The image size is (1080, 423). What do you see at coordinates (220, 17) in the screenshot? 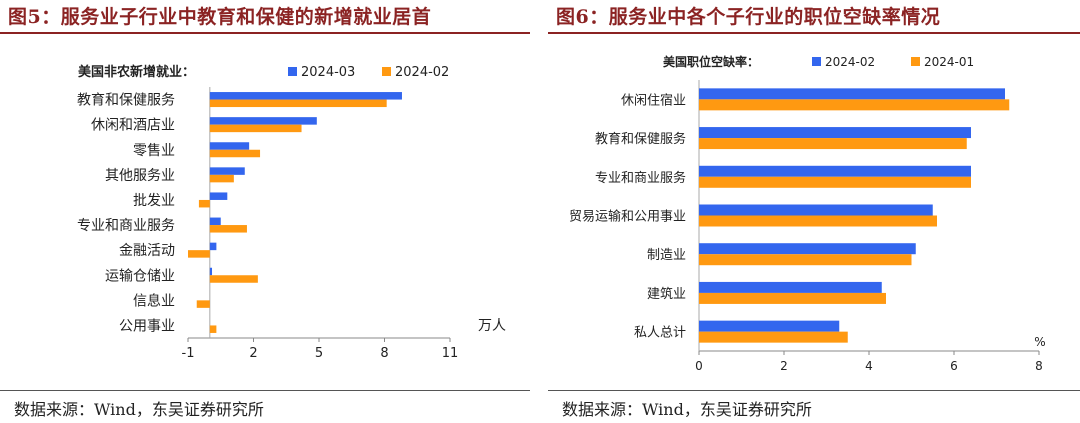
I see `figure-5-title: 图5：服务业子行业中教育和保健的新增就业居首` at bounding box center [220, 17].